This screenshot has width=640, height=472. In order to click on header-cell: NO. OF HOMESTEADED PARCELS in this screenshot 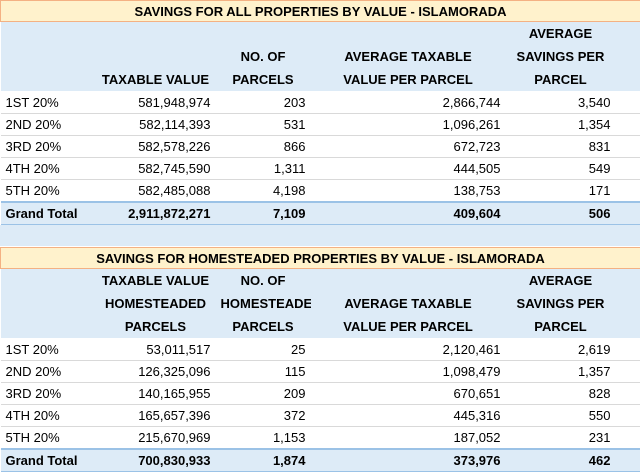, I will do `click(263, 303)`.